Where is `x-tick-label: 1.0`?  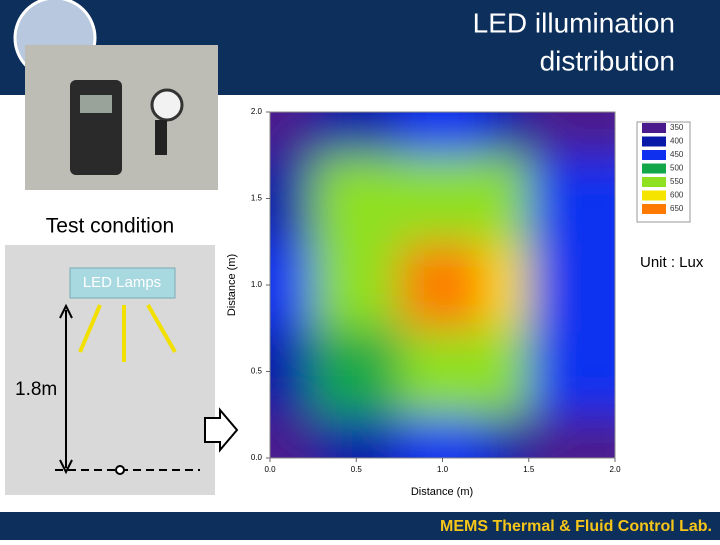 x-tick-label: 1.0 is located at coordinates (443, 469).